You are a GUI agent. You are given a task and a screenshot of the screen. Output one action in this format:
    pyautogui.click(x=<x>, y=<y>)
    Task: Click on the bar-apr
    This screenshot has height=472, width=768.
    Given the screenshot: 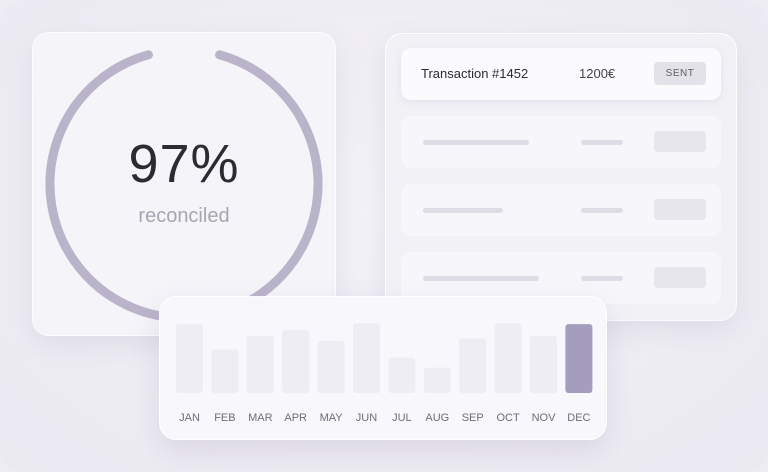 What is the action you would take?
    pyautogui.click(x=296, y=361)
    